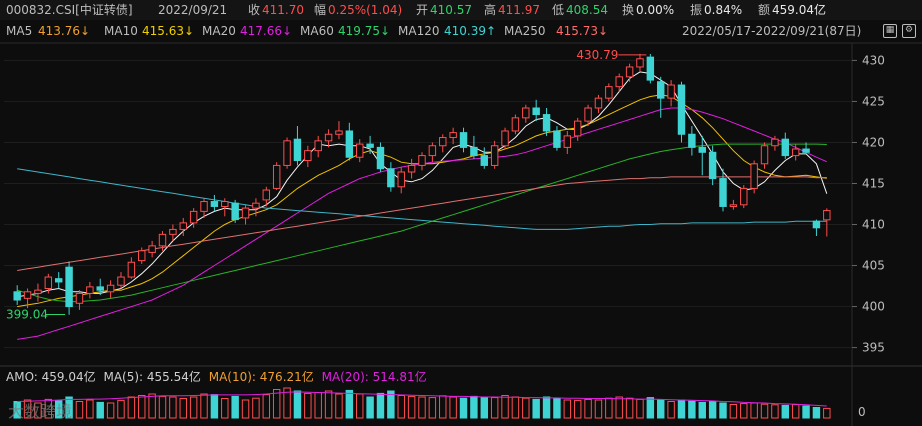  Describe the element at coordinates (51, 377) in the screenshot. I see `amo-value: AMO: 459.04亿` at that location.